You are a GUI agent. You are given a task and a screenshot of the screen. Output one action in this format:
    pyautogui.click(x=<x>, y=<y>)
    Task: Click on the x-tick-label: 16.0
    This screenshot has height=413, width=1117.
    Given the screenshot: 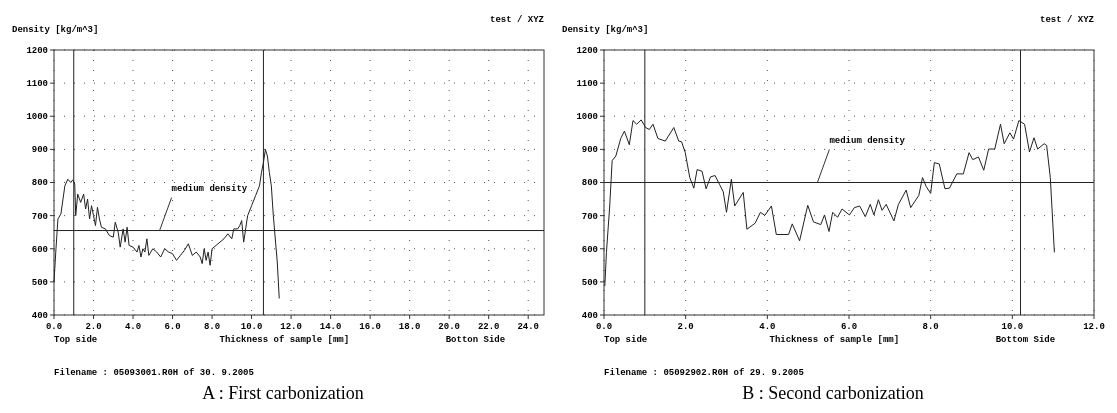 What is the action you would take?
    pyautogui.click(x=370, y=327)
    